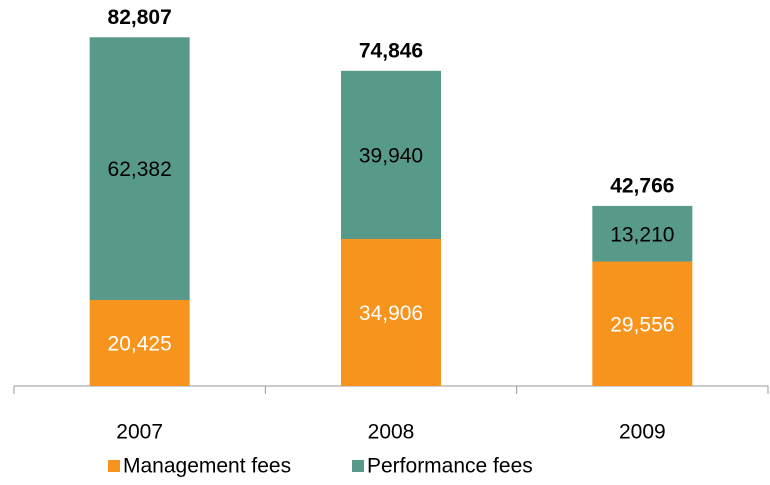  I want to click on x-tick-label: 2009, so click(642, 432).